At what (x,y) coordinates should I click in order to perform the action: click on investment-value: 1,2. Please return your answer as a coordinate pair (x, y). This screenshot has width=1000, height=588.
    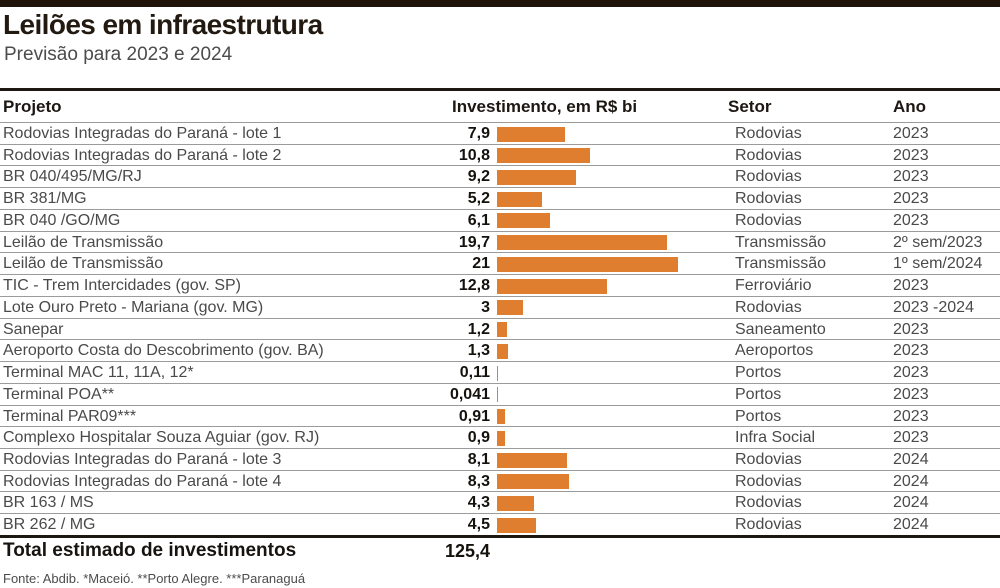
    Looking at the image, I should click on (478, 329).